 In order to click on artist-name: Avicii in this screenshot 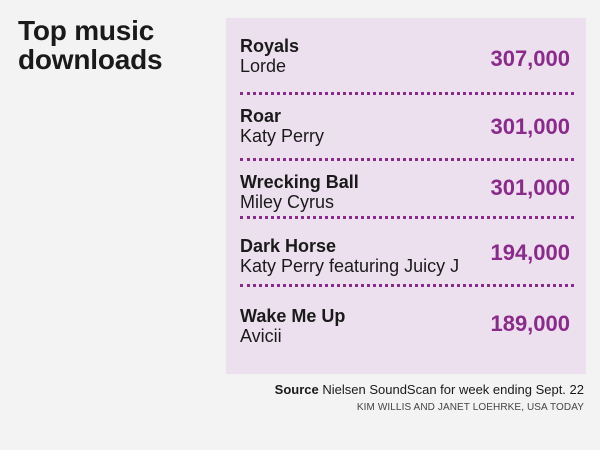, I will do `click(261, 336)`.